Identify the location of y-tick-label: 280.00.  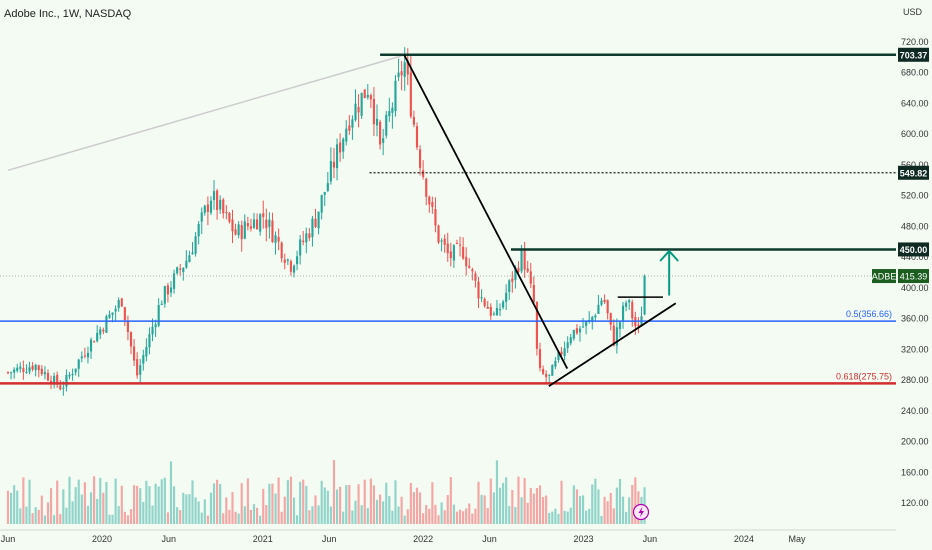
(915, 380).